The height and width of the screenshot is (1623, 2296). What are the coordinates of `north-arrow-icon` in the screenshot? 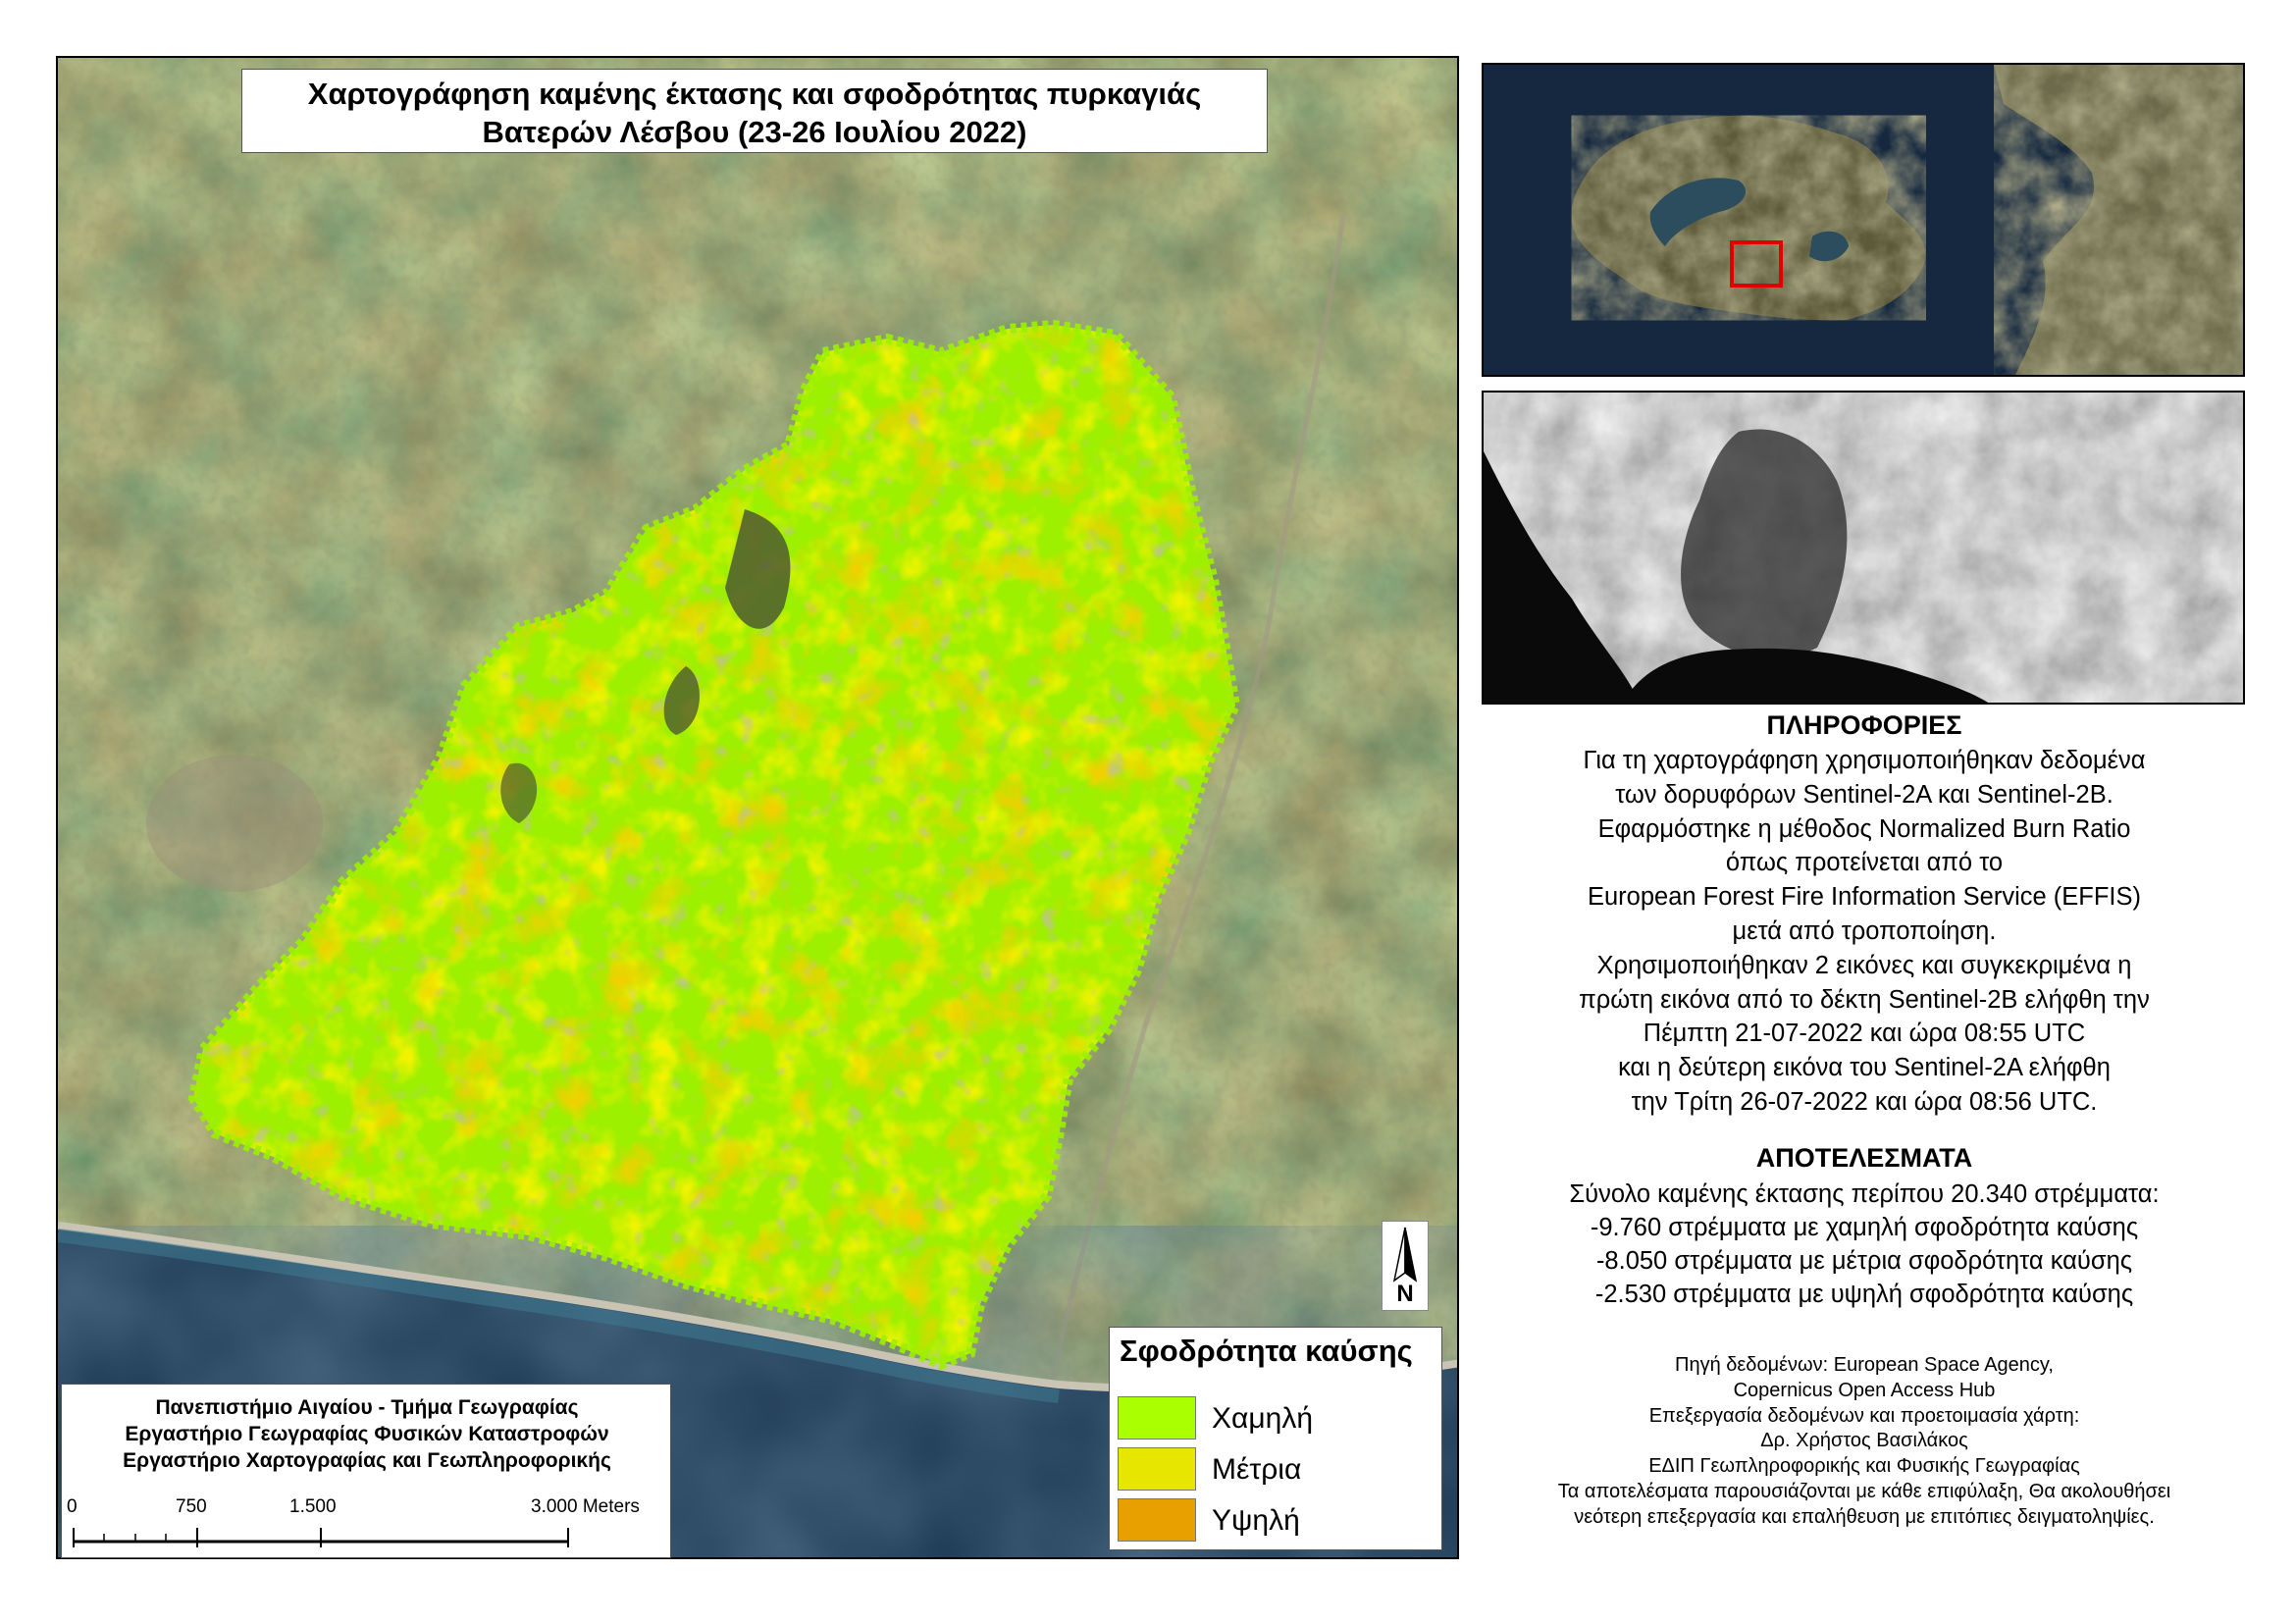 It's located at (1405, 1255).